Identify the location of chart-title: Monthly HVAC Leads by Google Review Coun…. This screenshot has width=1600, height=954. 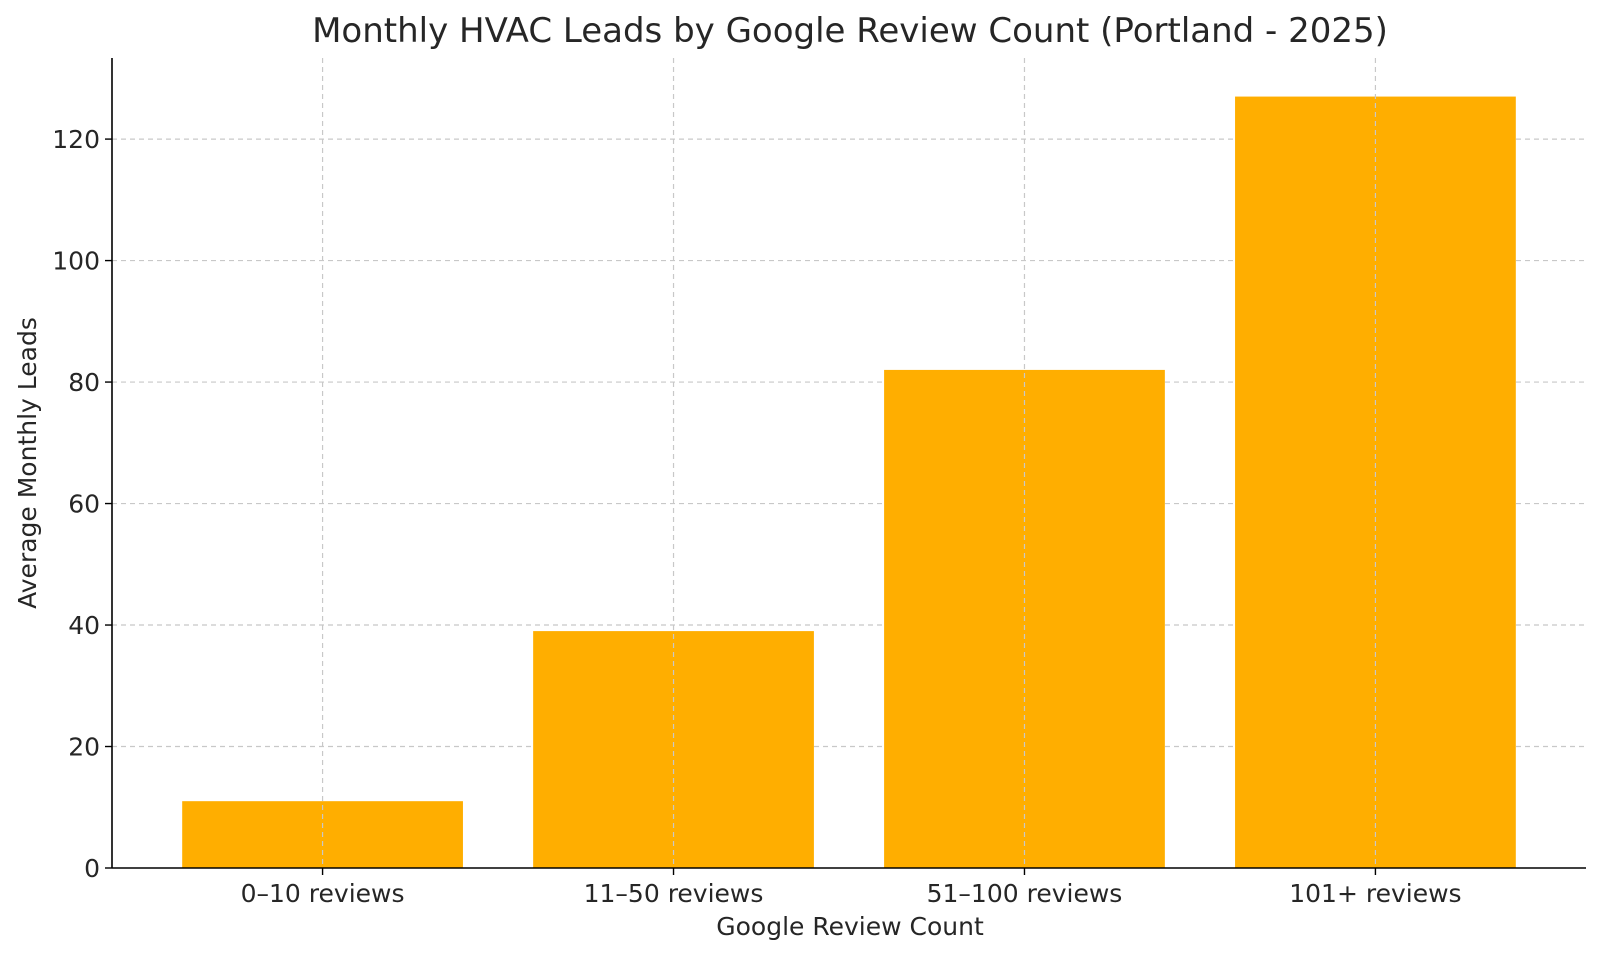
(850, 31).